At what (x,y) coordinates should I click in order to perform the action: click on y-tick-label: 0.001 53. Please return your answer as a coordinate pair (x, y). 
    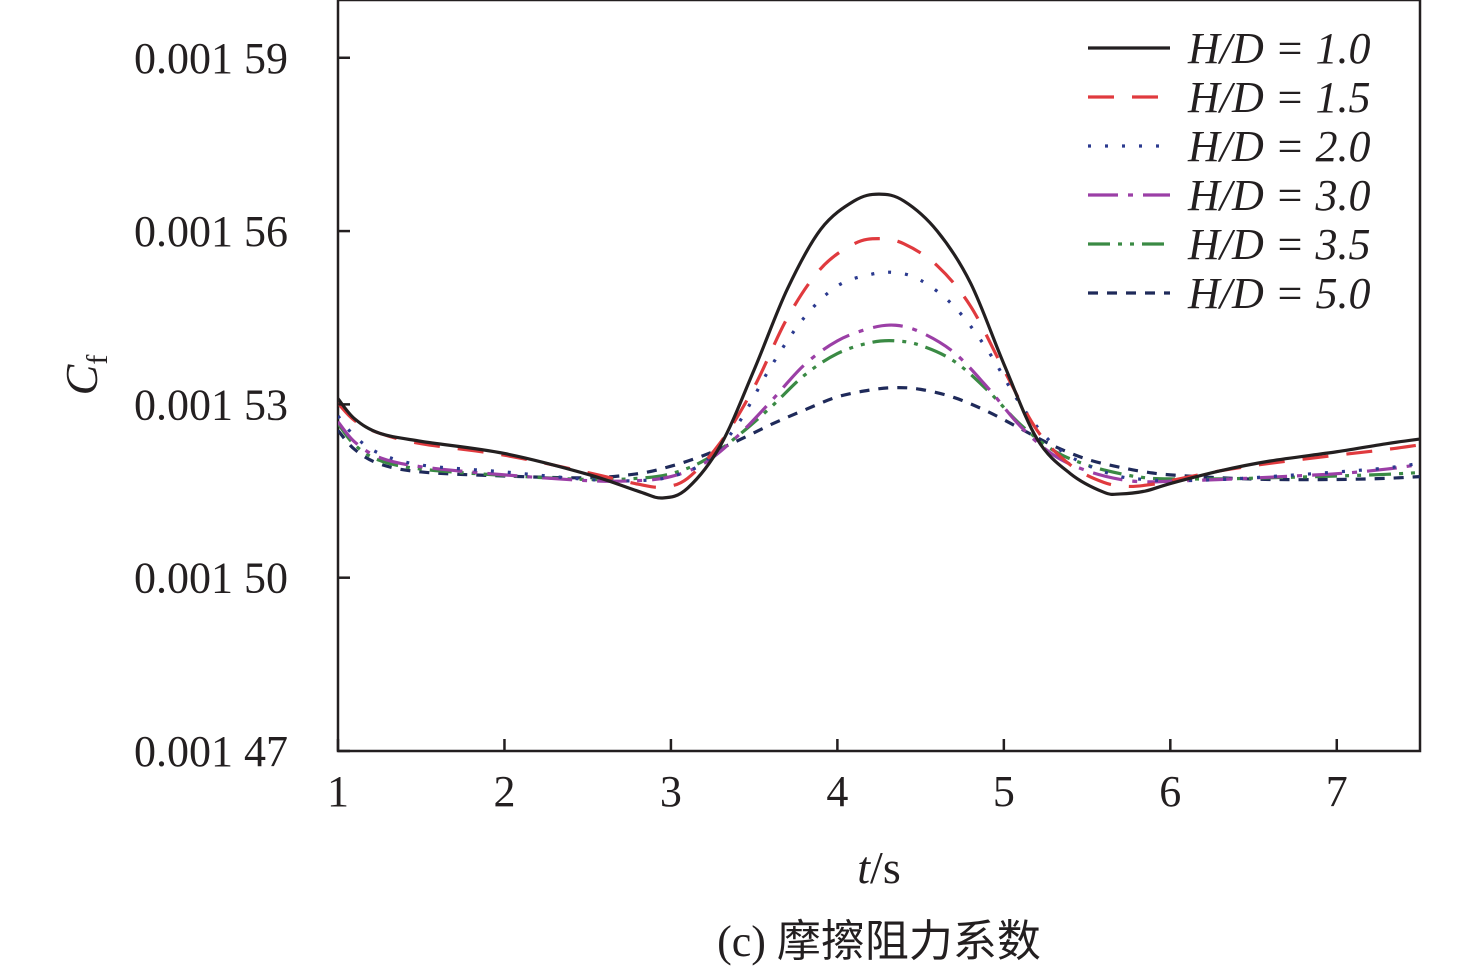
    Looking at the image, I should click on (211, 404).